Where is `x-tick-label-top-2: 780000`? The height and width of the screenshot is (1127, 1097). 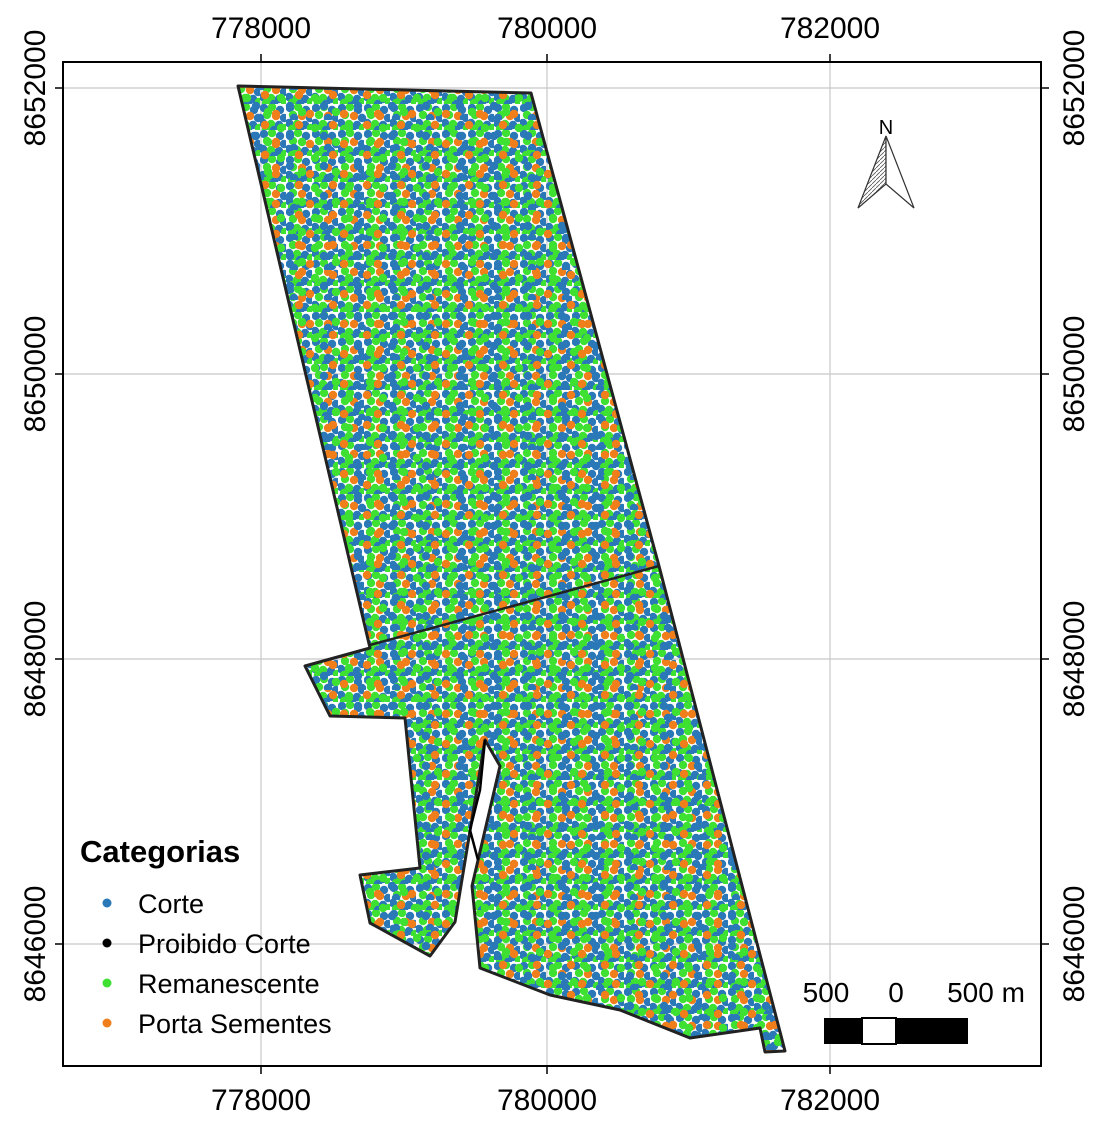 x-tick-label-top-2: 780000 is located at coordinates (547, 28).